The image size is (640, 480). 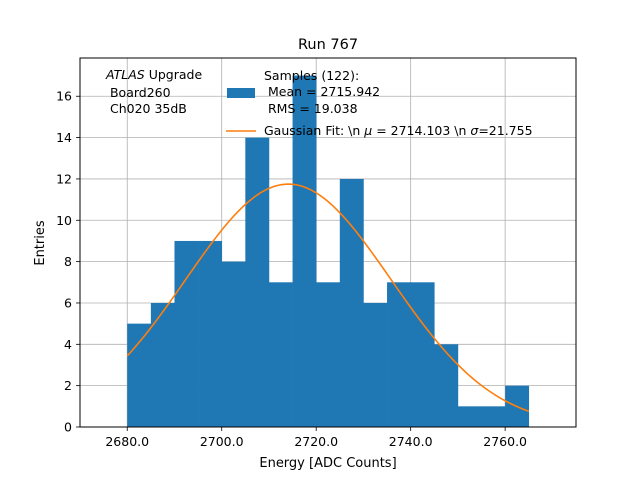 What do you see at coordinates (327, 463) in the screenshot?
I see `x-axis-label: Energy [ADC Counts]` at bounding box center [327, 463].